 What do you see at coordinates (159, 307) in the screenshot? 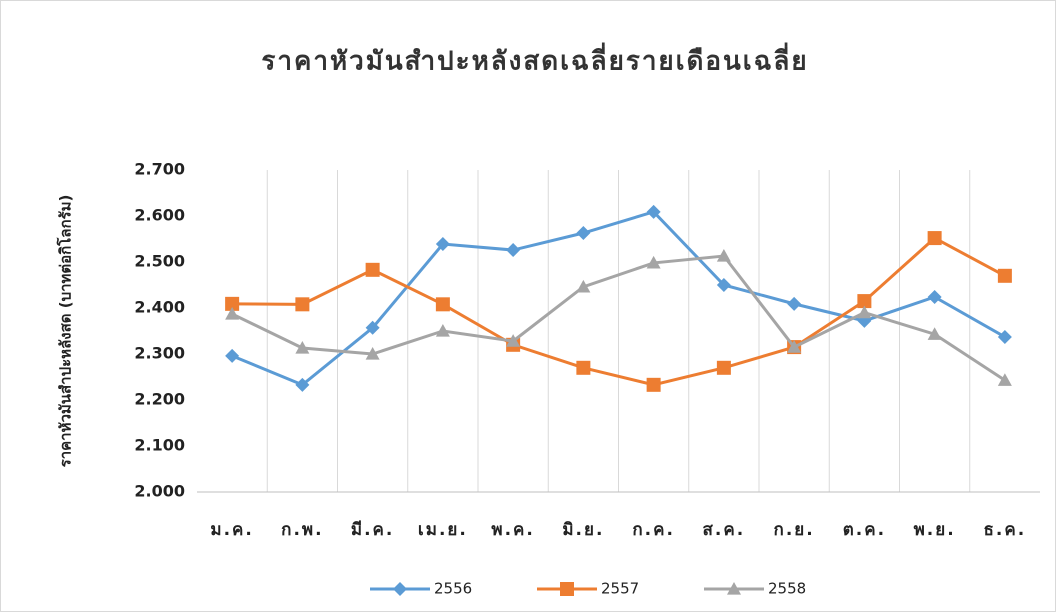
I see `y-tick-label: 2.400` at bounding box center [159, 307].